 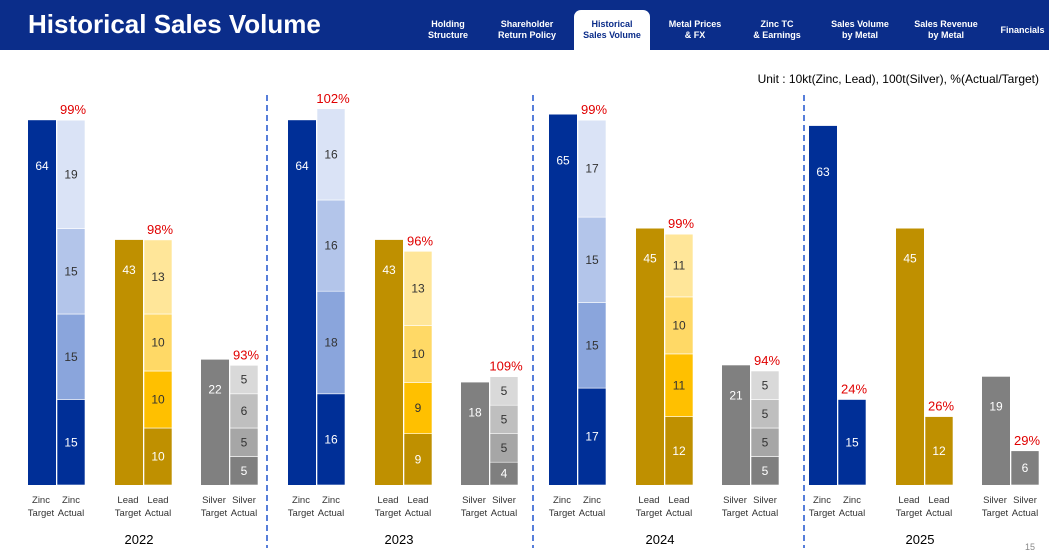 What do you see at coordinates (127, 500) in the screenshot?
I see `lead-target-label-line1-2022: Lead` at bounding box center [127, 500].